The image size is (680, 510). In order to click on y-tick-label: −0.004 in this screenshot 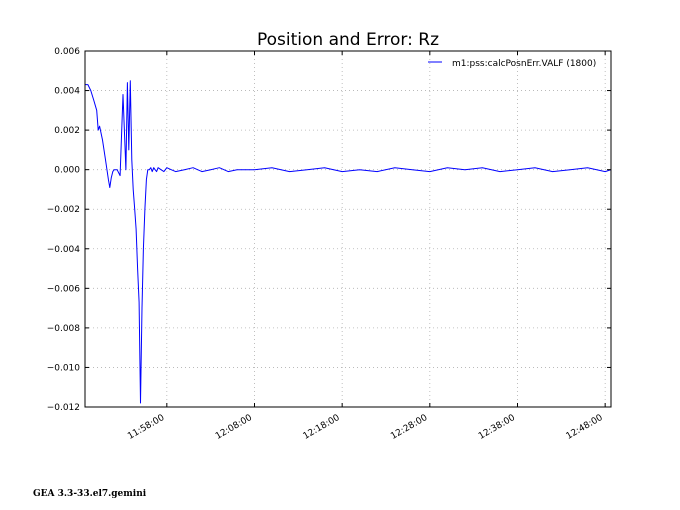, I will do `click(64, 250)`.